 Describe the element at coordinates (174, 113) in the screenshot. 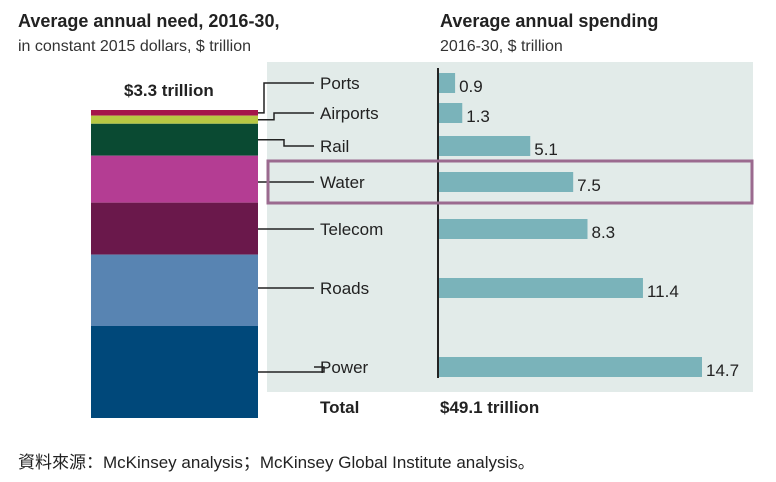

I see `stack-segment-ports` at that location.